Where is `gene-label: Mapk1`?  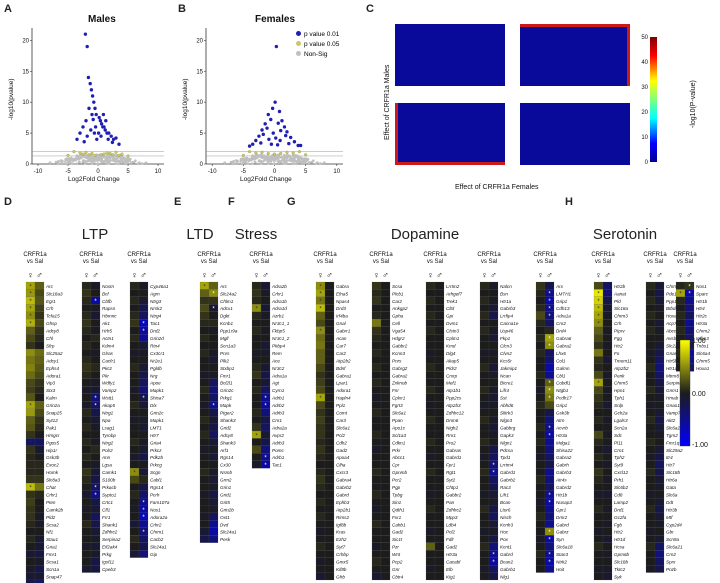 gene-label: Mapk1 is located at coordinates (157, 420).